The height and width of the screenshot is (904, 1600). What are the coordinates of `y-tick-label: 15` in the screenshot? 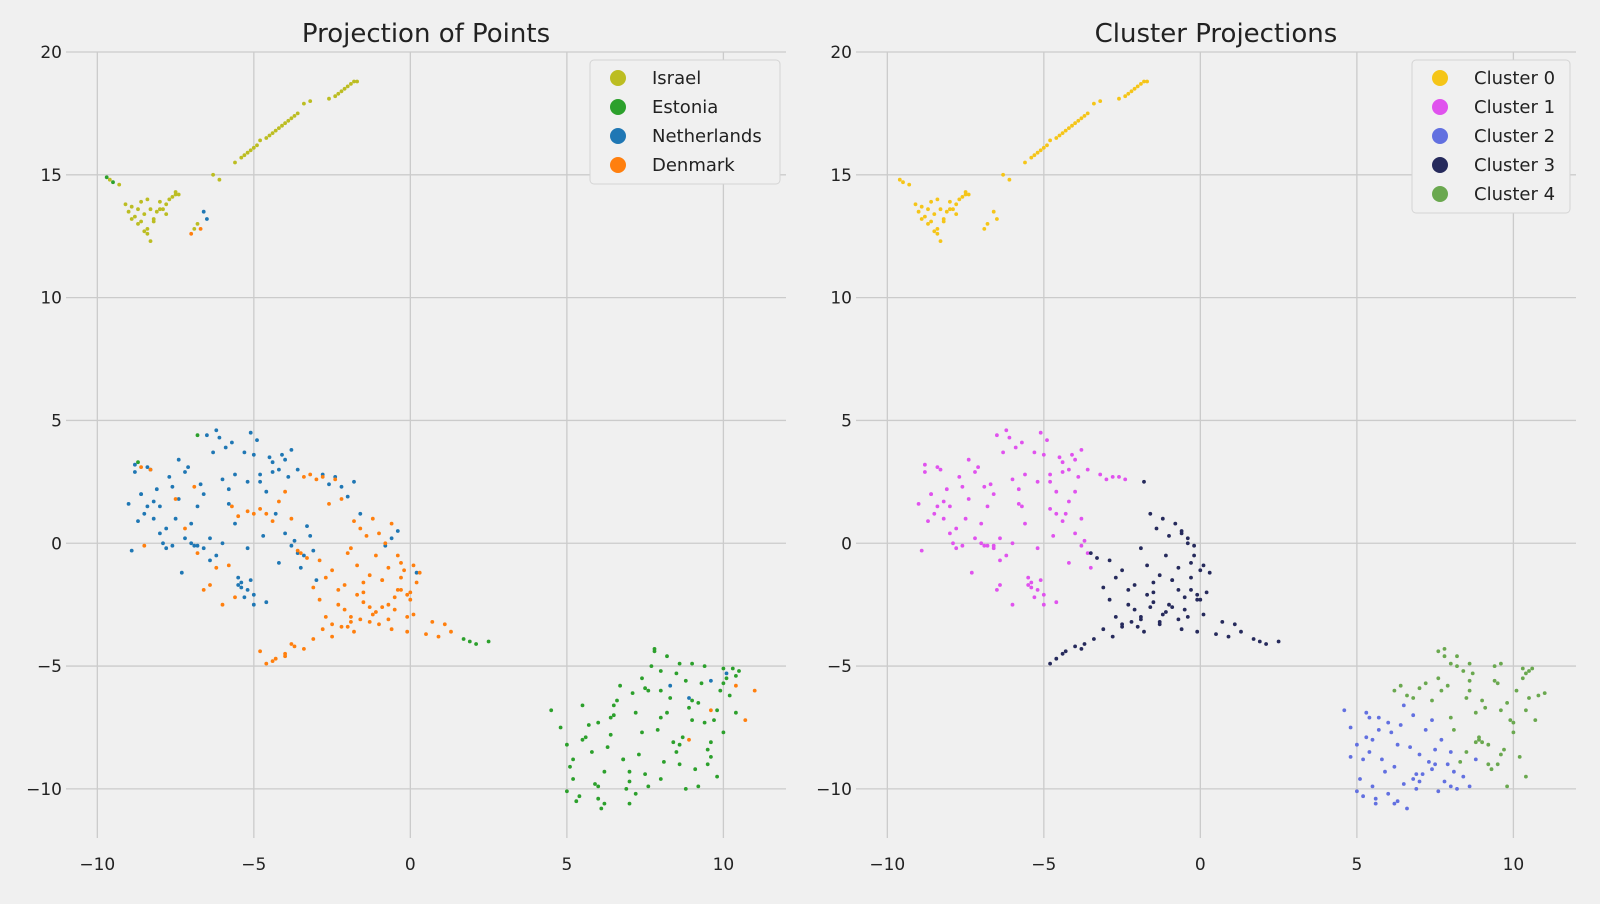 It's located at (841, 176).